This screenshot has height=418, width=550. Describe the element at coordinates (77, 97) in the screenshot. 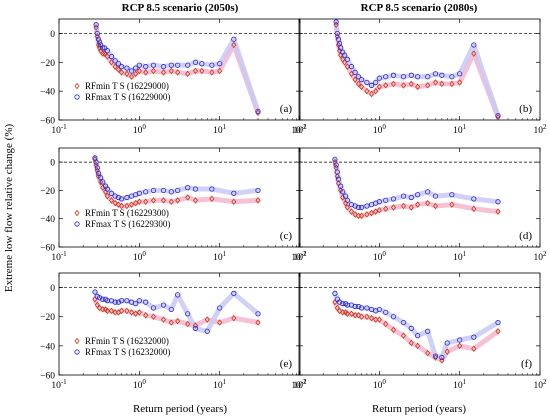

I see `legend-marker-rfmax` at that location.